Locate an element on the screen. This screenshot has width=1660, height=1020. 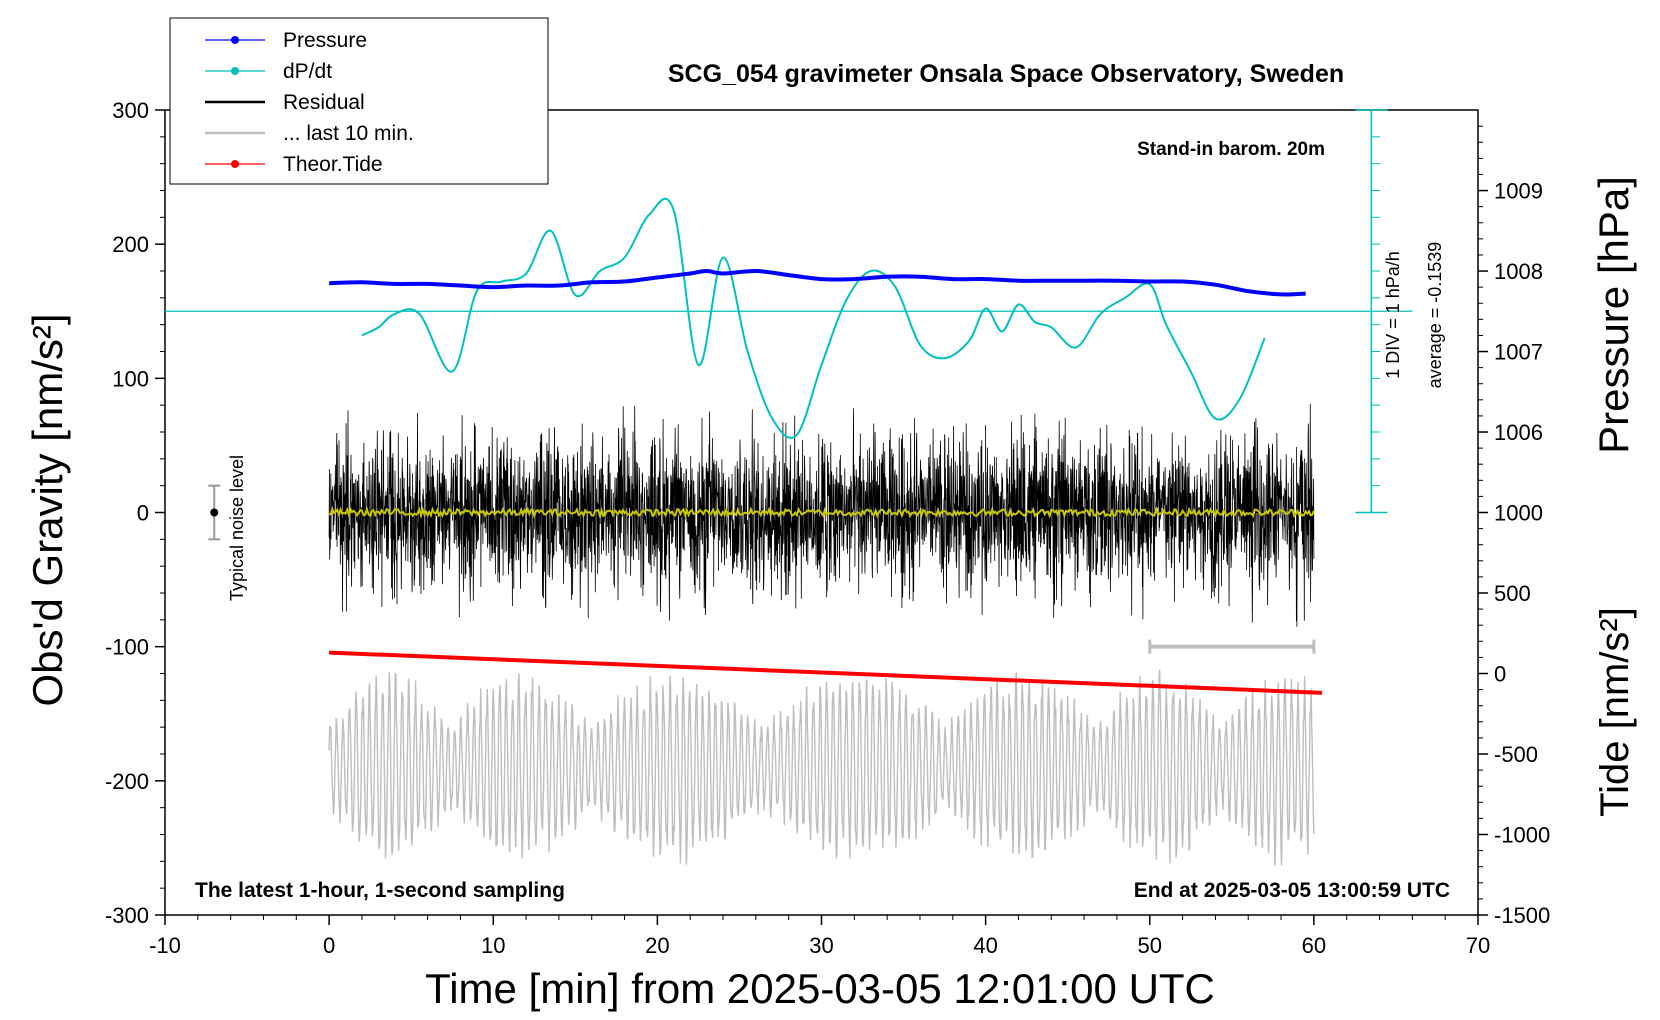
sampling-note: The latest 1-hour, 1-second sampling is located at coordinates (380, 890).